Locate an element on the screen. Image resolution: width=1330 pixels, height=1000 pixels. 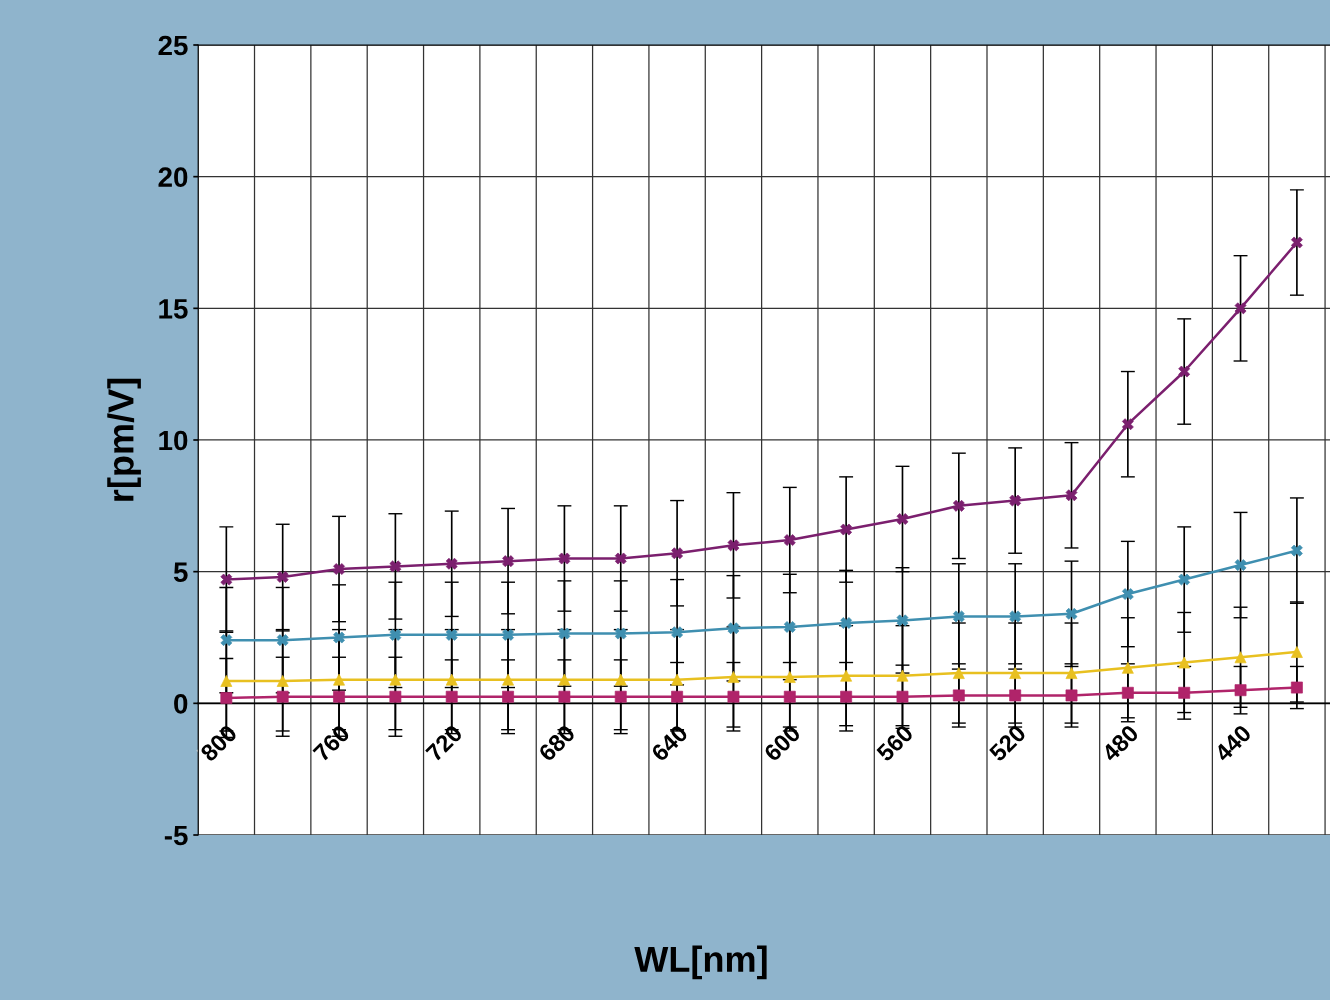
y-tick-label: 10 is located at coordinates (173, 440).